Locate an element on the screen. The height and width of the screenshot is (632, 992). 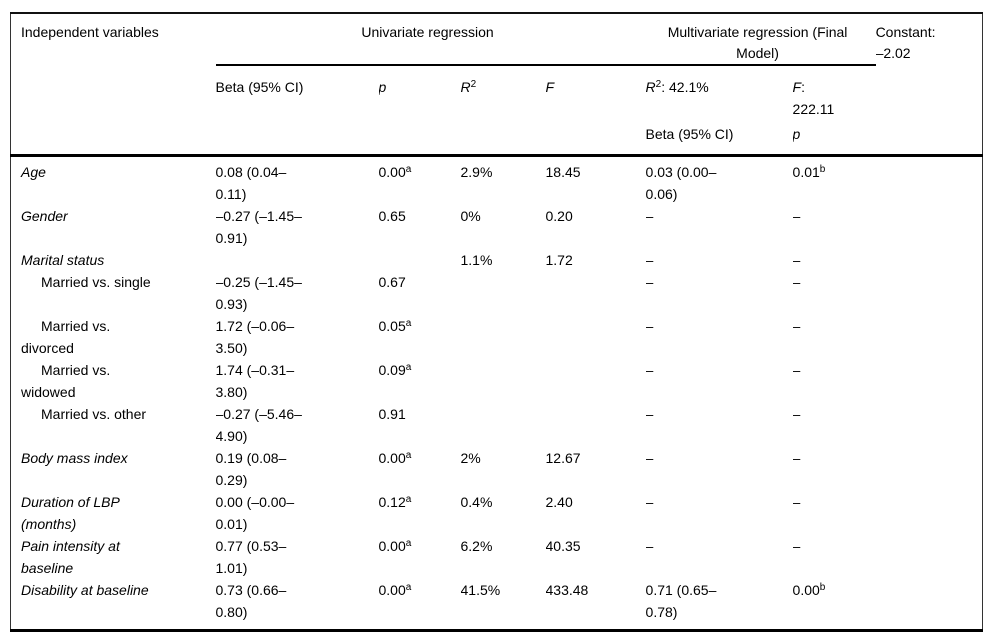
cell-variable-label: Gender is located at coordinates (113, 227).